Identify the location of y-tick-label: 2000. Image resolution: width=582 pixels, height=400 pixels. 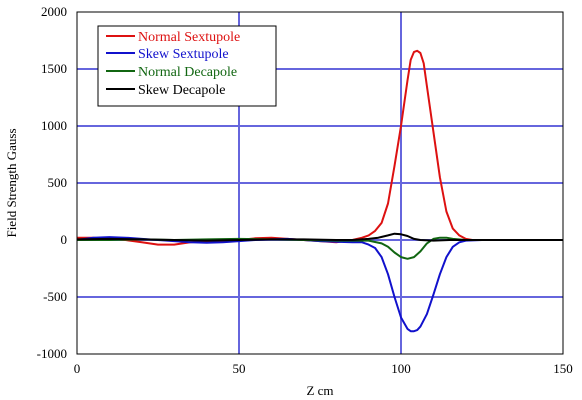
(54, 11).